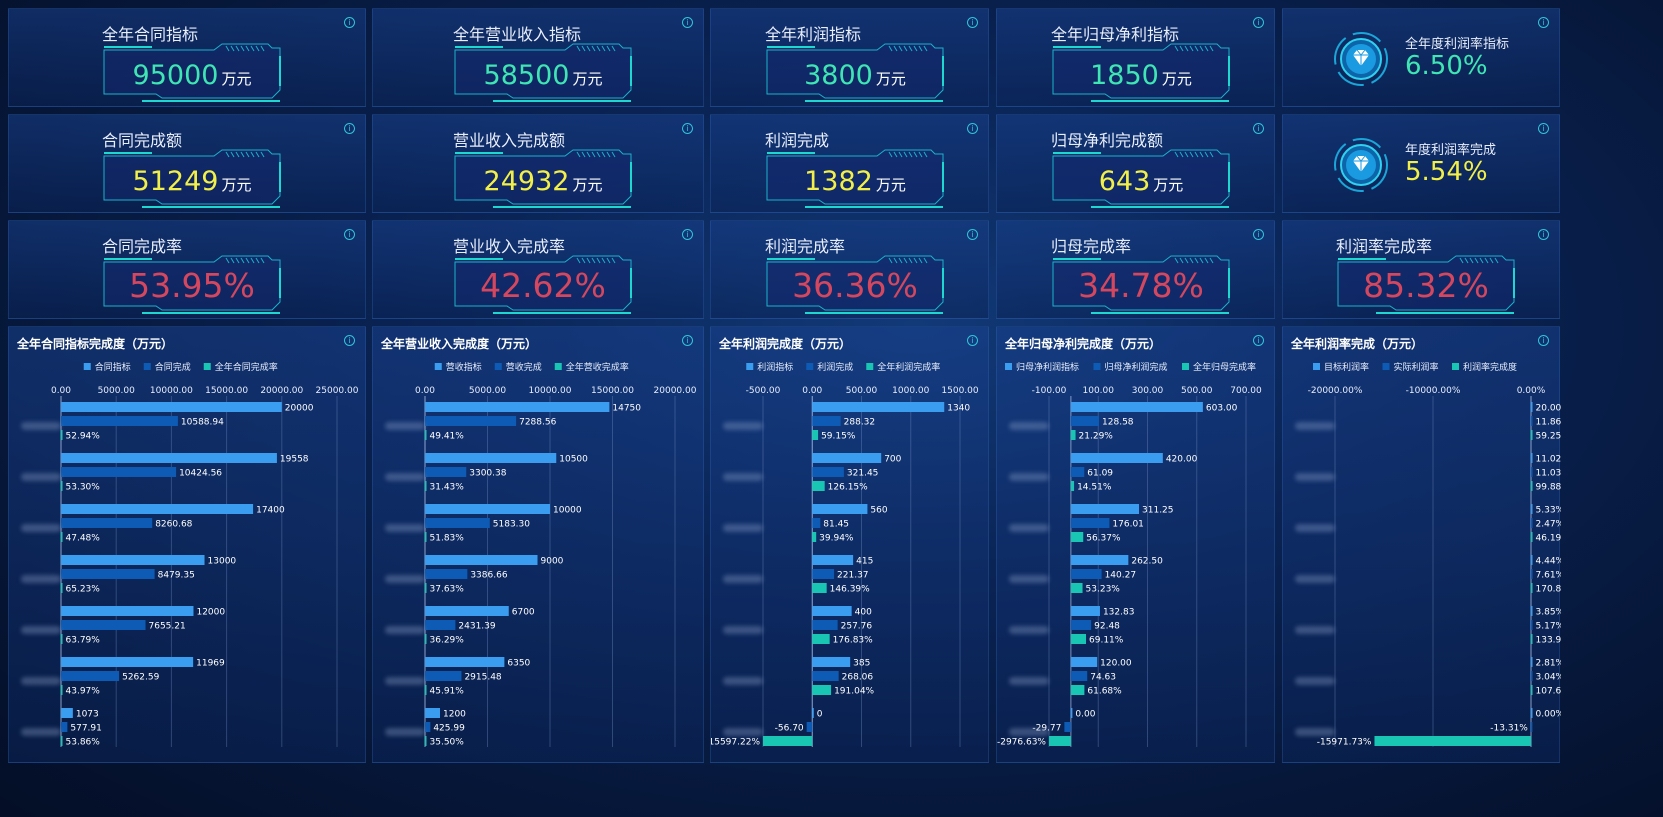 The image size is (1663, 817). Describe the element at coordinates (173, 367) in the screenshot. I see `legend-label: 合同完成` at that location.